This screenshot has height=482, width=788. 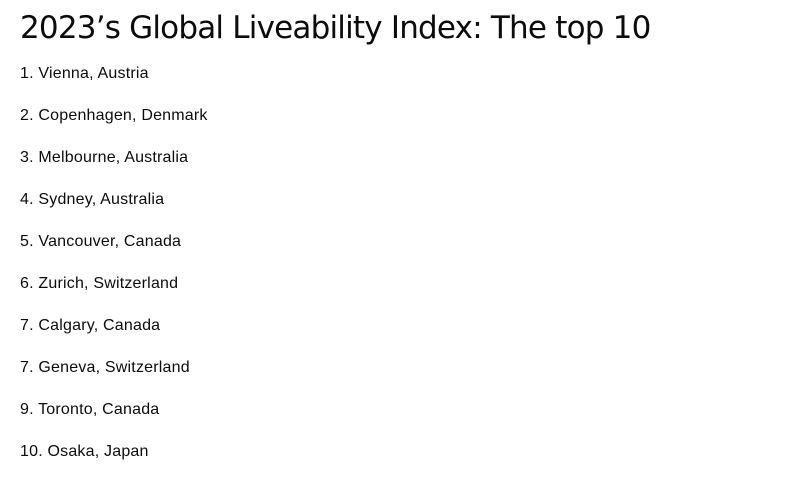 What do you see at coordinates (84, 451) in the screenshot?
I see `list-item: 10. Osaka, Japan` at bounding box center [84, 451].